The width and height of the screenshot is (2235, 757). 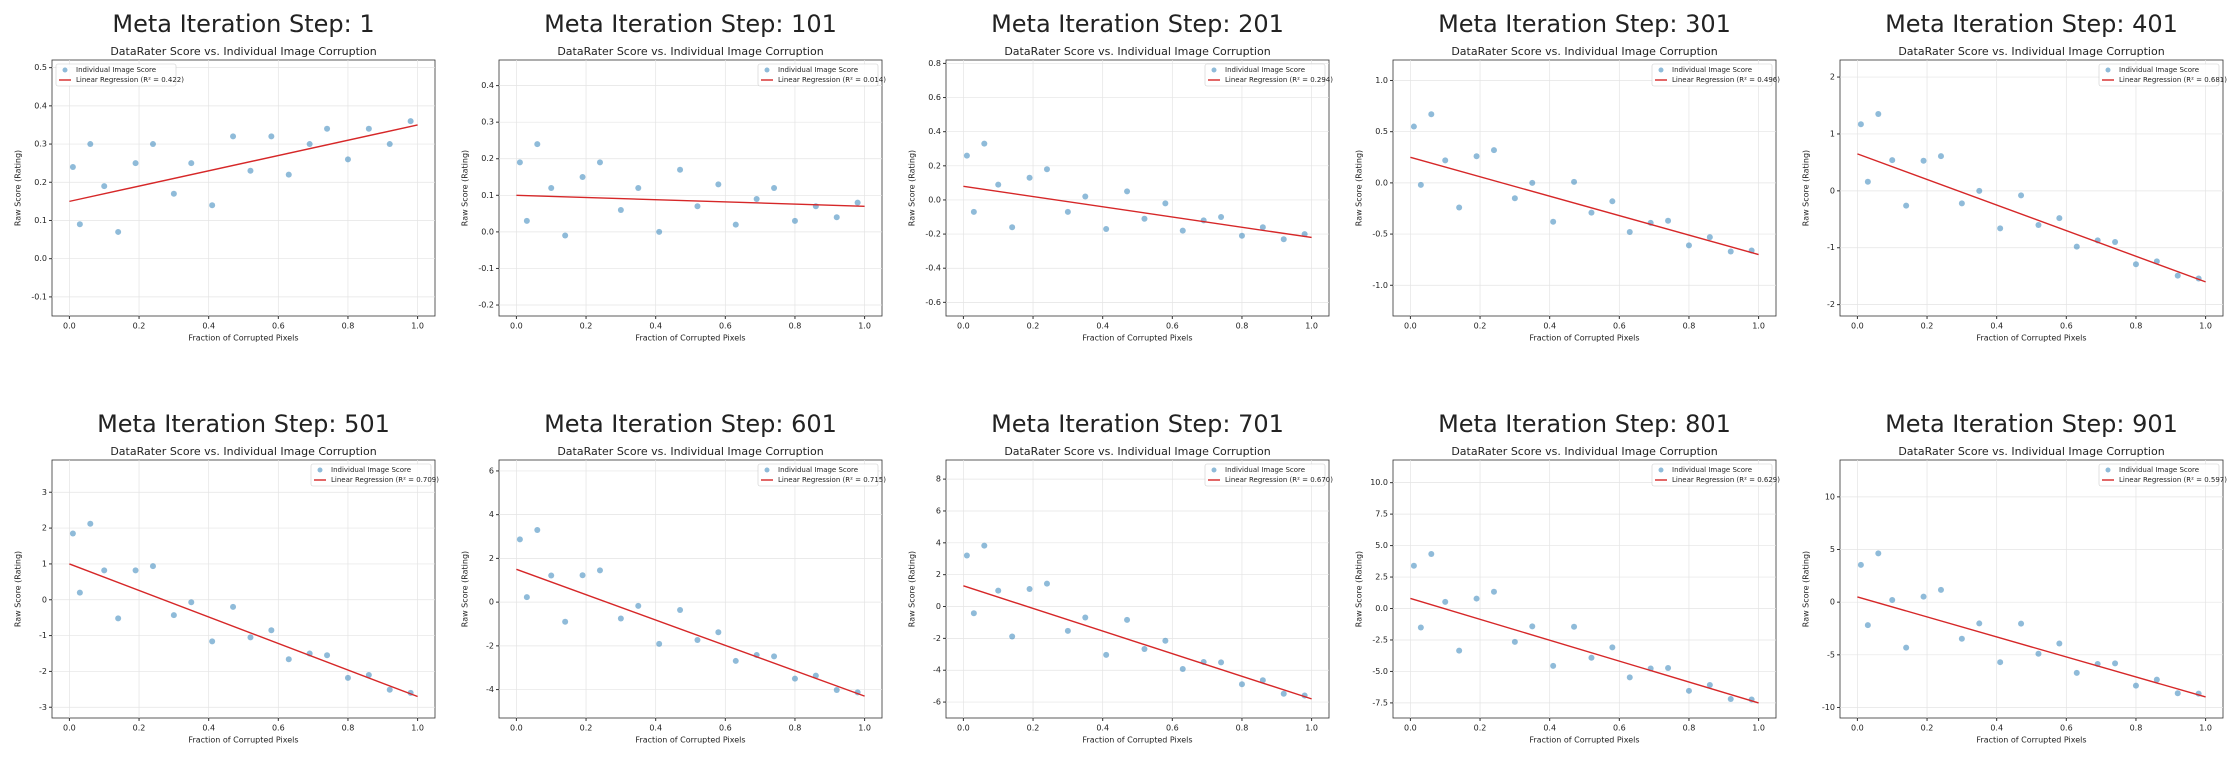 I want to click on legend-label: Linear Regression (R² = 0.422), so click(x=130, y=80).